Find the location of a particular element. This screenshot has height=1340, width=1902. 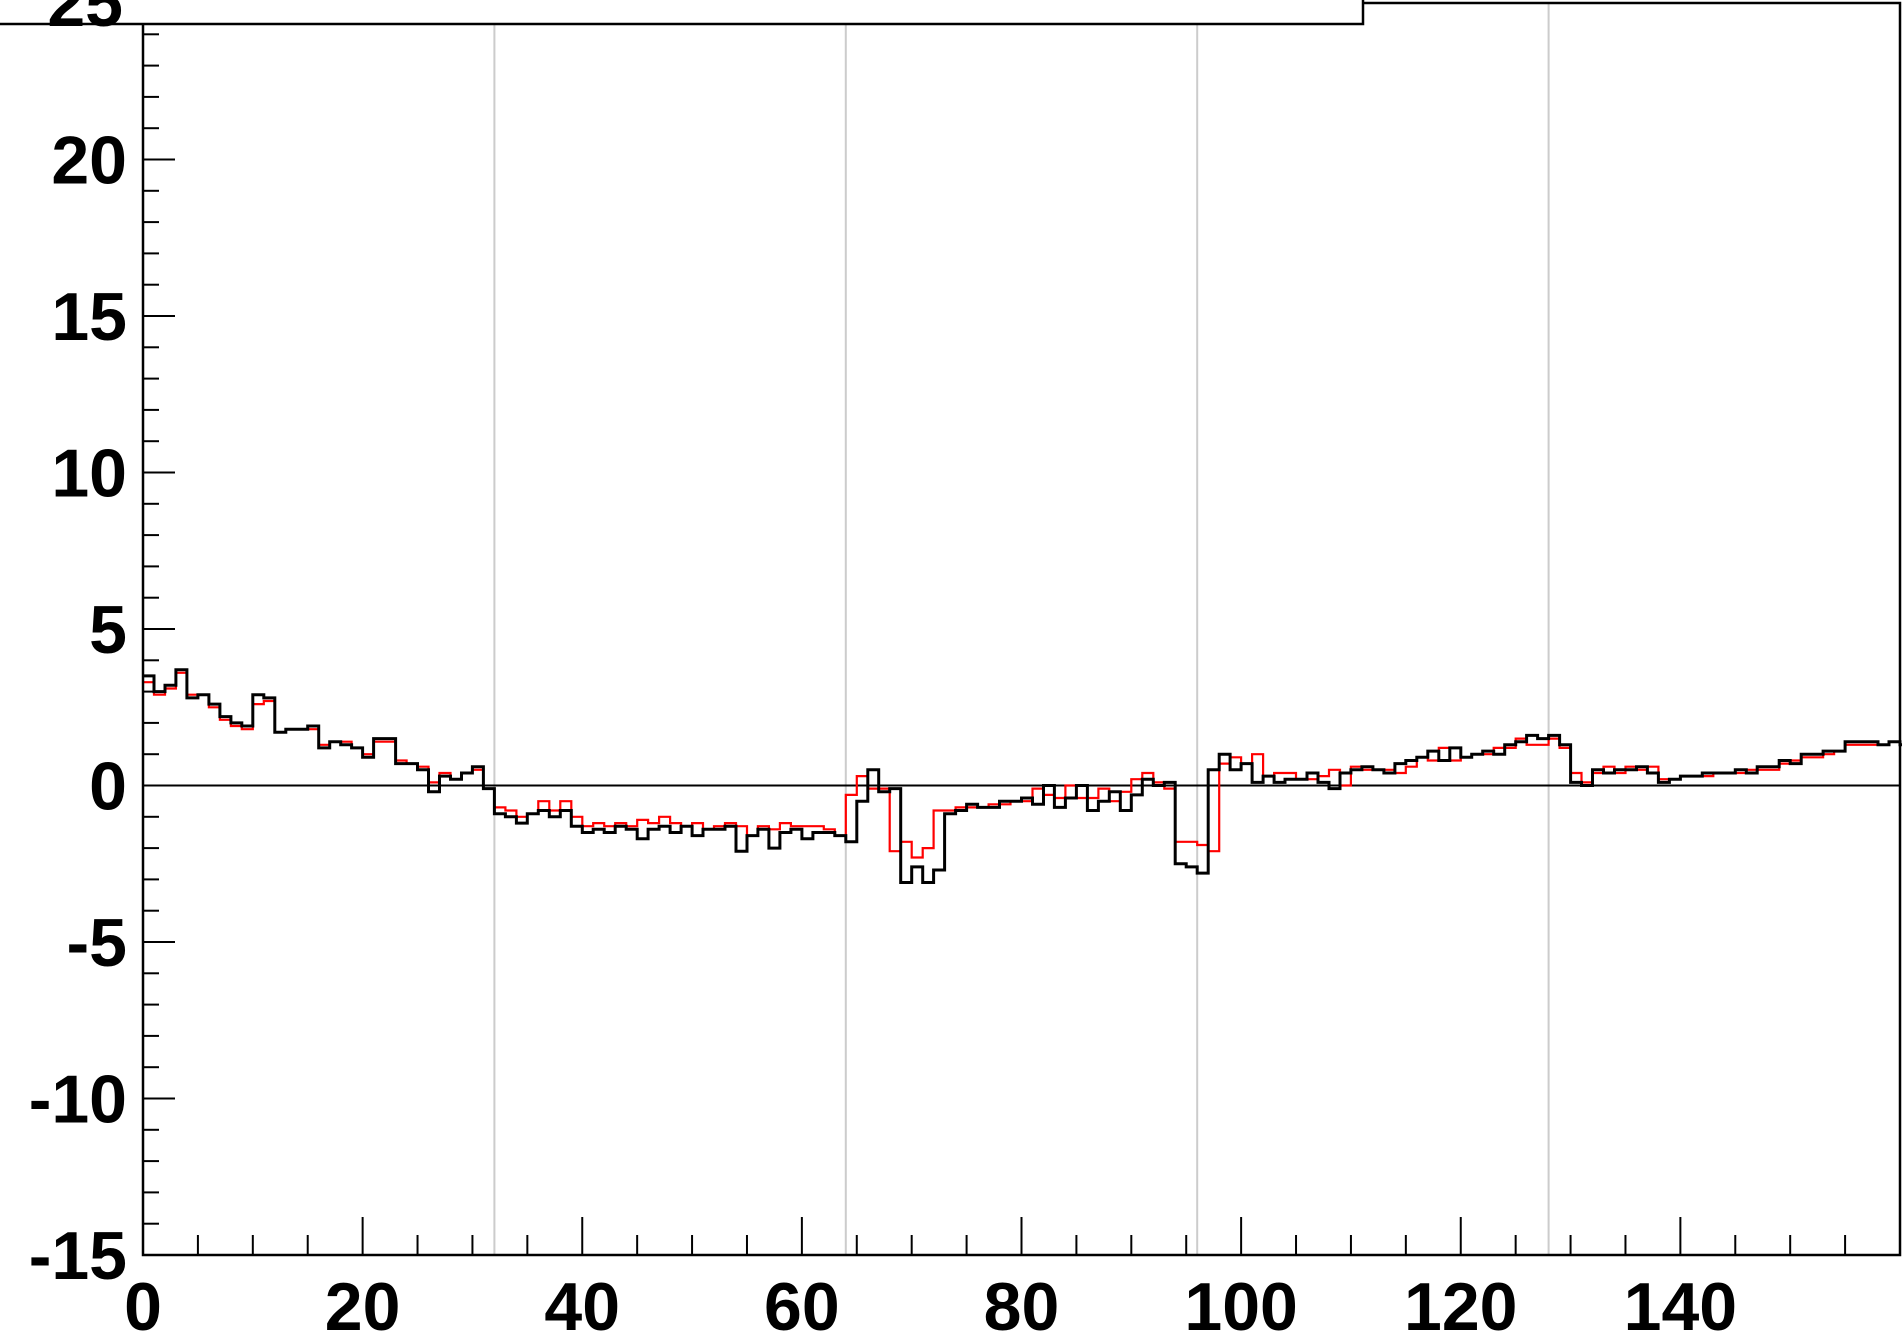

y-tick-label: 10 is located at coordinates (89, 474).